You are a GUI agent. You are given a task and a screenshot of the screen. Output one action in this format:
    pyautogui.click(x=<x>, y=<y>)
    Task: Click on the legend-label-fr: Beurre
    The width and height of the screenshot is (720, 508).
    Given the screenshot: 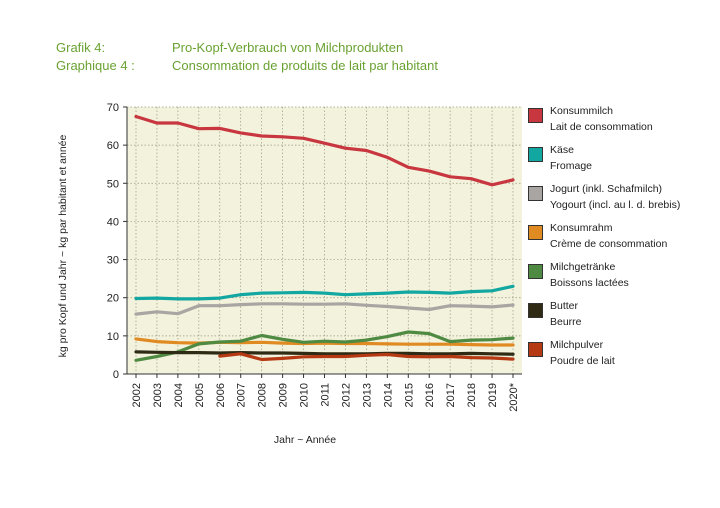 What is the action you would take?
    pyautogui.click(x=566, y=322)
    